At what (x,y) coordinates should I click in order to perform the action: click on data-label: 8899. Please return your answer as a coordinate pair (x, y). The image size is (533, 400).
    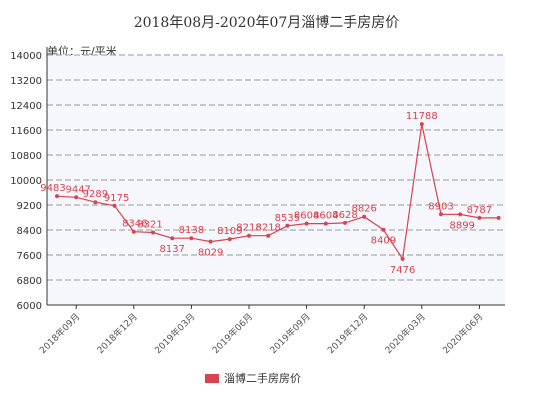
    Looking at the image, I should click on (461, 225).